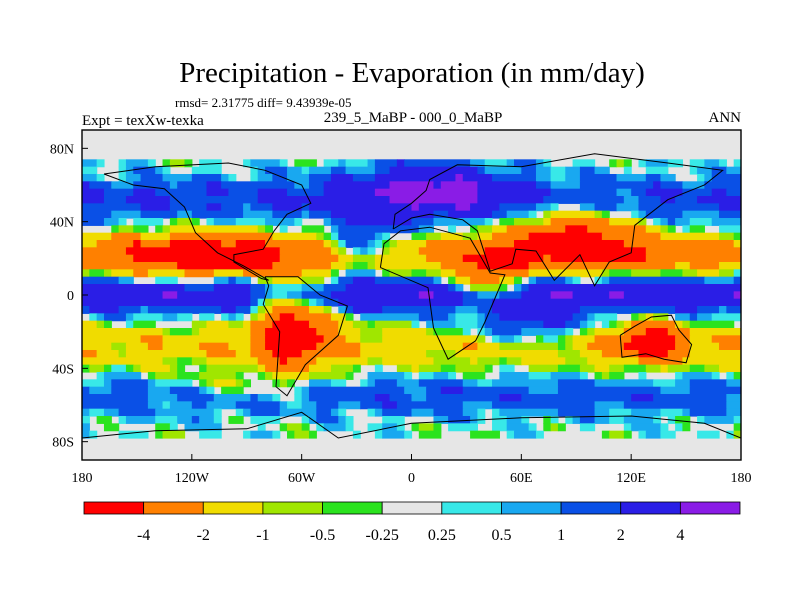 Image resolution: width=800 pixels, height=600 pixels. I want to click on x-axis: 180 120W 60W 0 60E 120E 180, so click(412, 470).